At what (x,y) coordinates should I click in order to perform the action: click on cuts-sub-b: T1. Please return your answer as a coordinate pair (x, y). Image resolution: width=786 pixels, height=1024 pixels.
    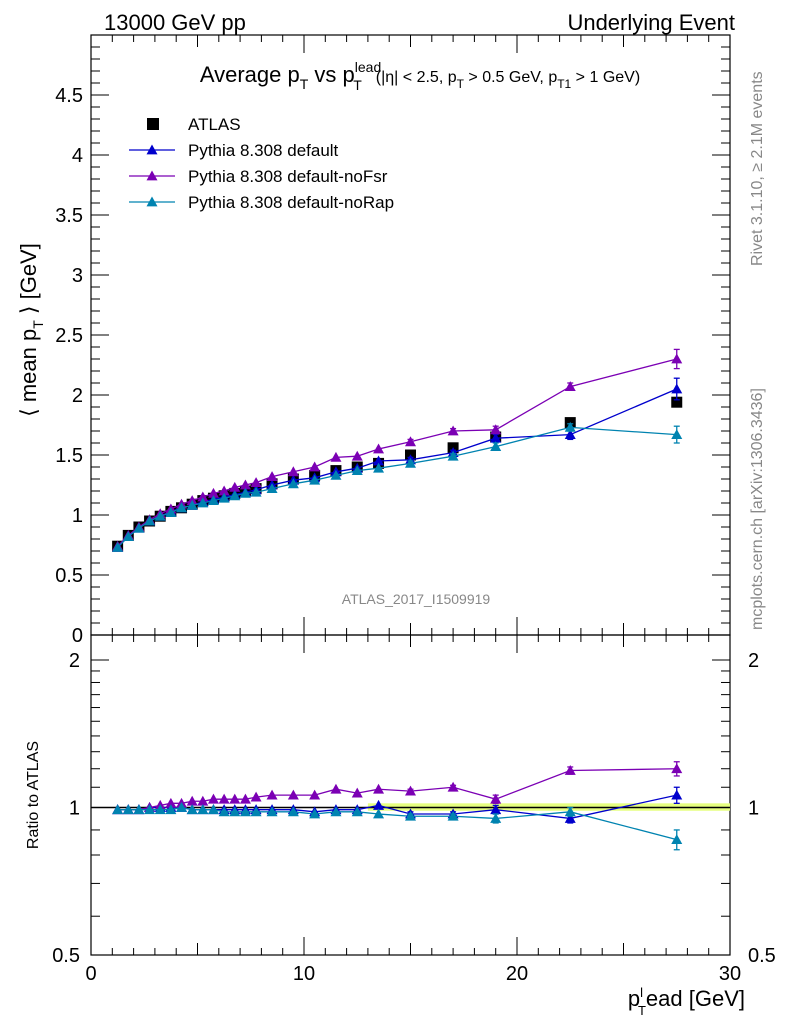
    Looking at the image, I should click on (564, 84).